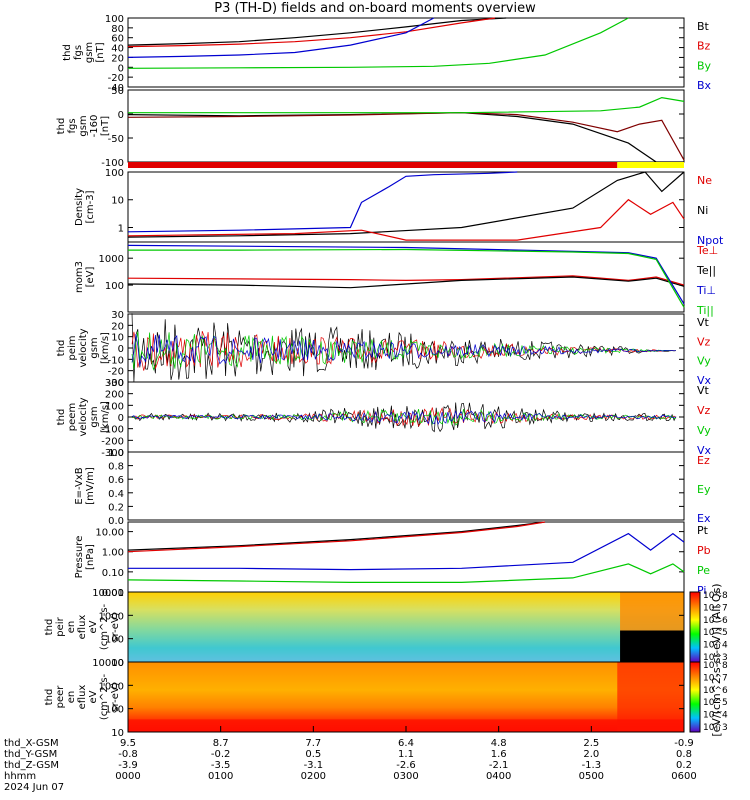  Describe the element at coordinates (499, 743) in the screenshot. I see `x-tick-label: 4.8` at that location.